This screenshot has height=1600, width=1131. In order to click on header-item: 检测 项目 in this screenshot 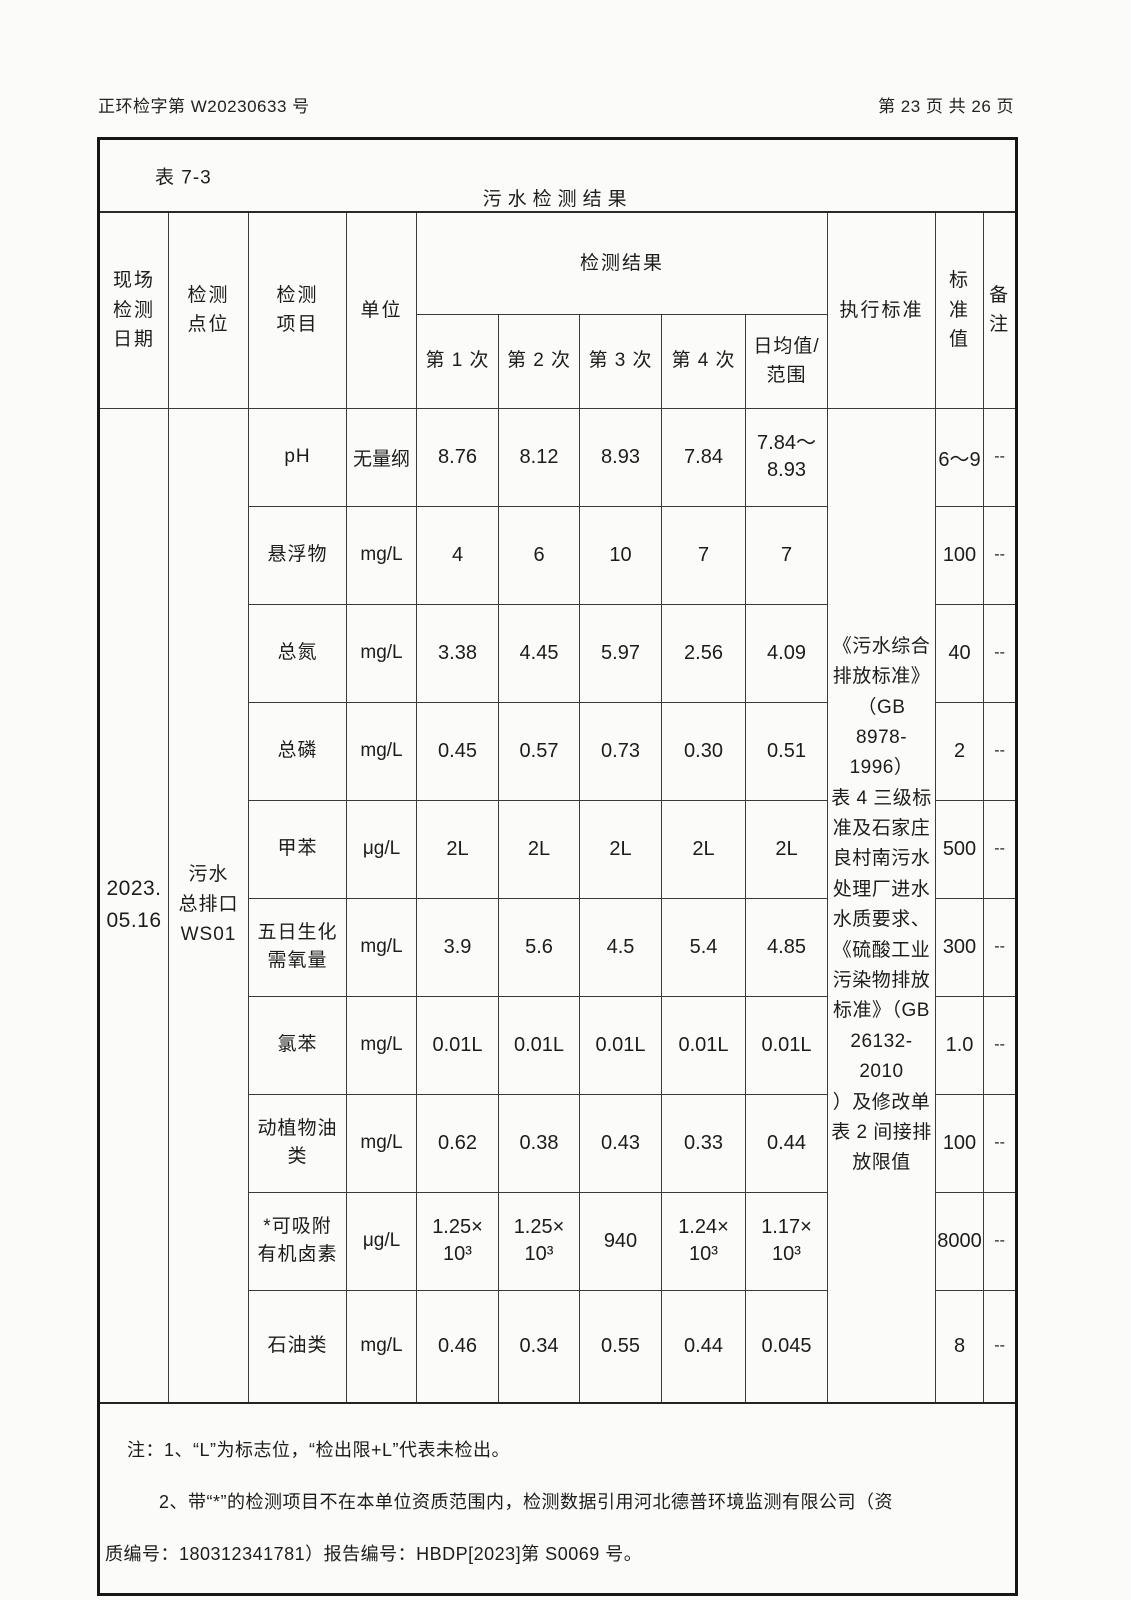, I will do `click(297, 310)`.